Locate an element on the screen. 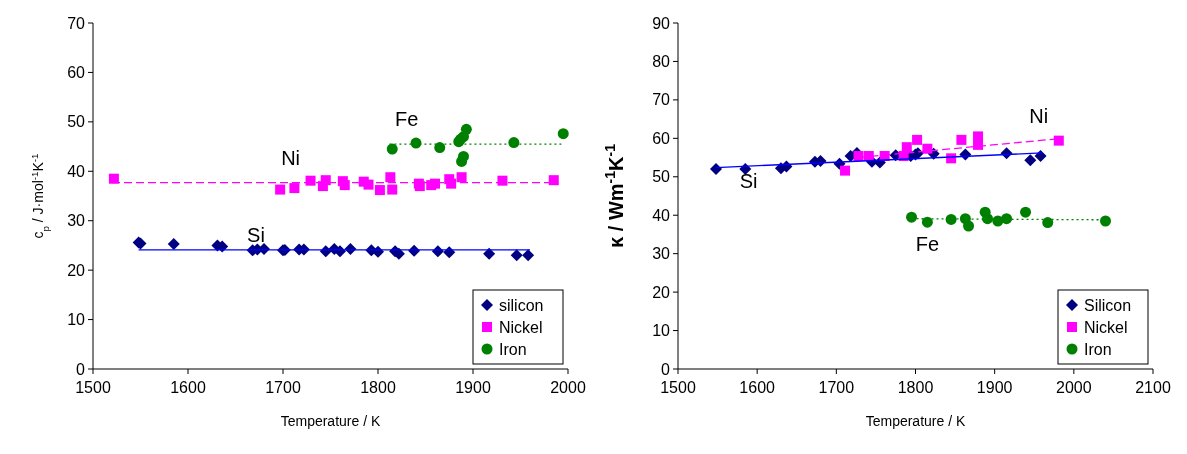 The image size is (1187, 454). legend-label: Silicon is located at coordinates (1108, 305).